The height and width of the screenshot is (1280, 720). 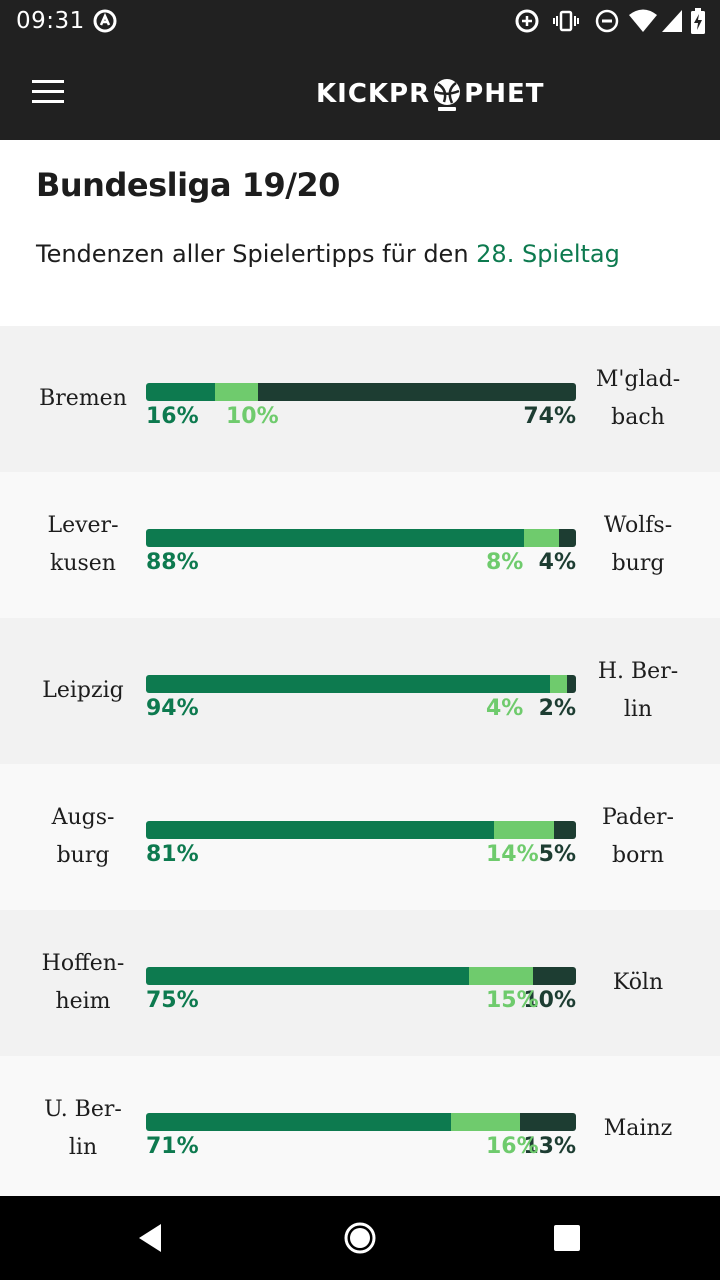 What do you see at coordinates (83, 398) in the screenshot?
I see `home-team-name: Bremen` at bounding box center [83, 398].